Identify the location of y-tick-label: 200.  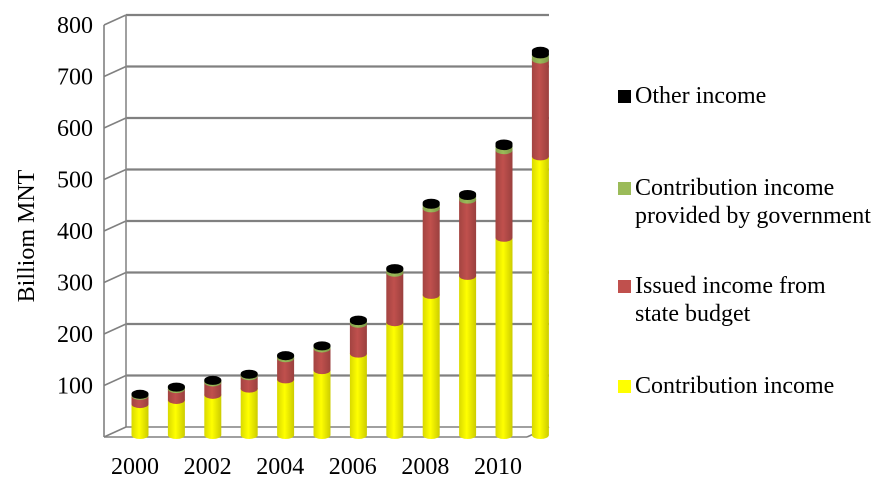
(75, 335).